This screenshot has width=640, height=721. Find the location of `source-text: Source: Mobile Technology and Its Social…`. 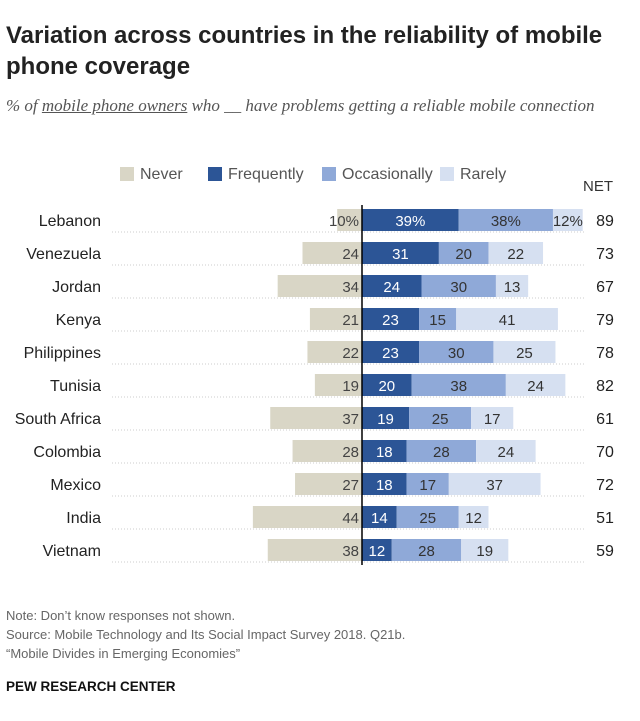

source-text: Source: Mobile Technology and Its Social… is located at coordinates (206, 634).